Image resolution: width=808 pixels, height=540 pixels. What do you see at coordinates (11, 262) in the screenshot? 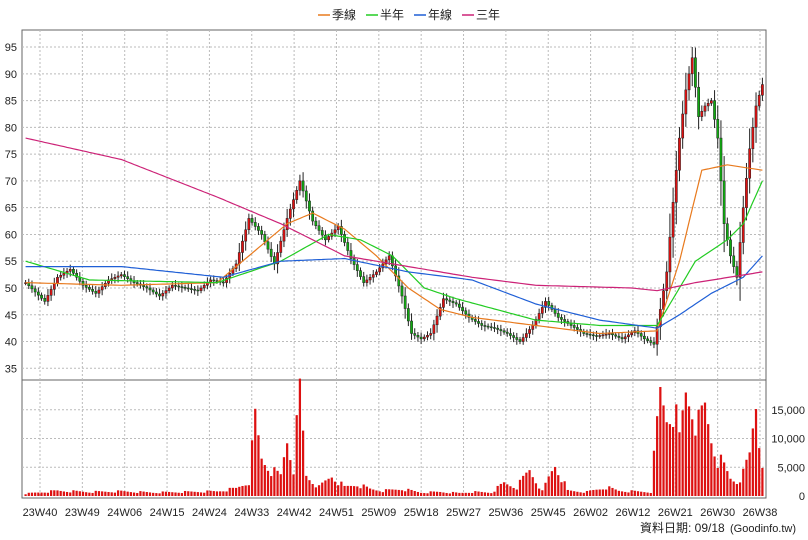
I see `price-tick-55: 55` at bounding box center [11, 262].